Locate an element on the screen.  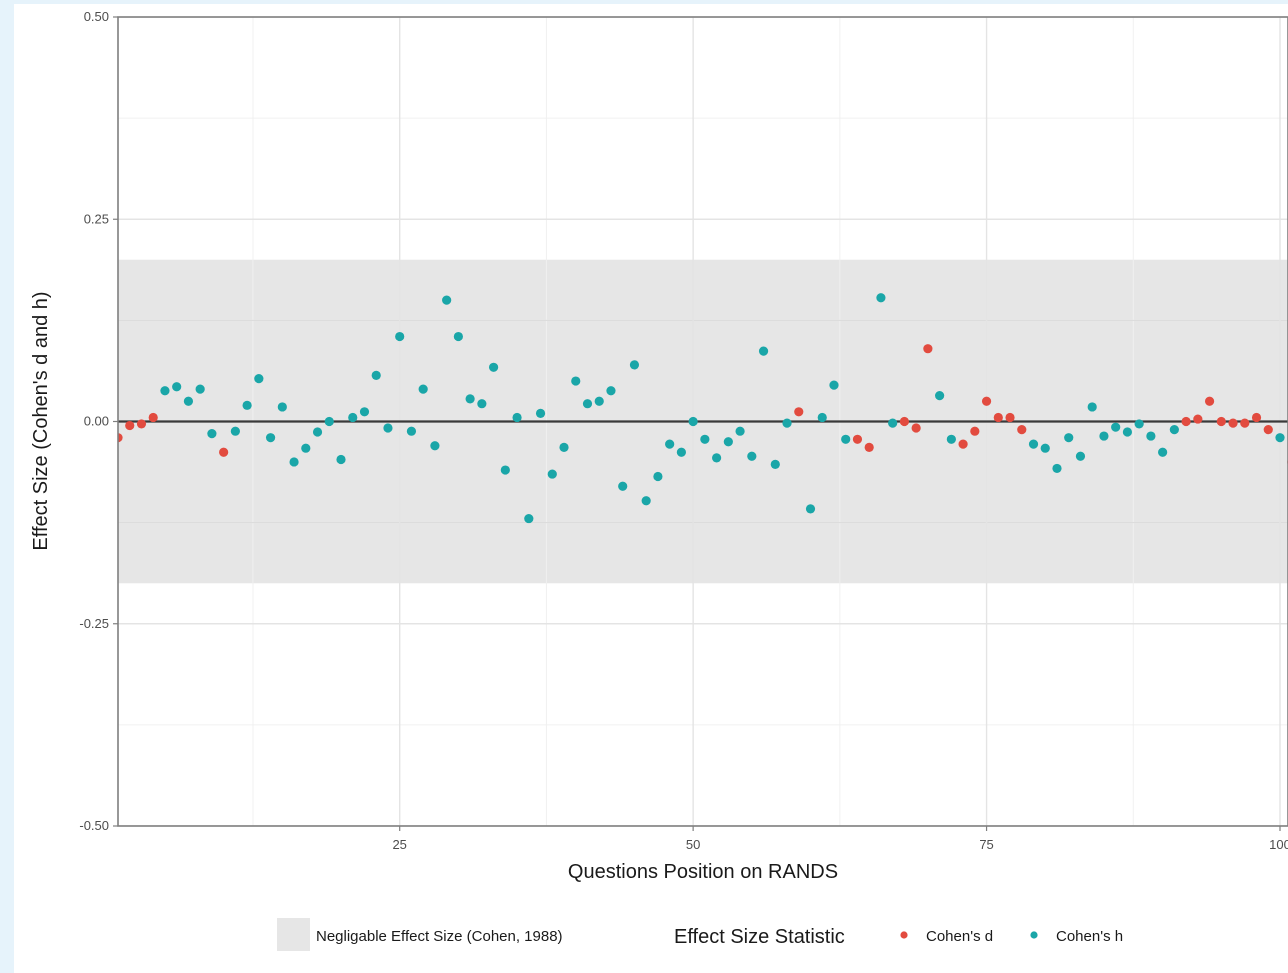
y-tick-label: 0.50 is located at coordinates (96, 16).